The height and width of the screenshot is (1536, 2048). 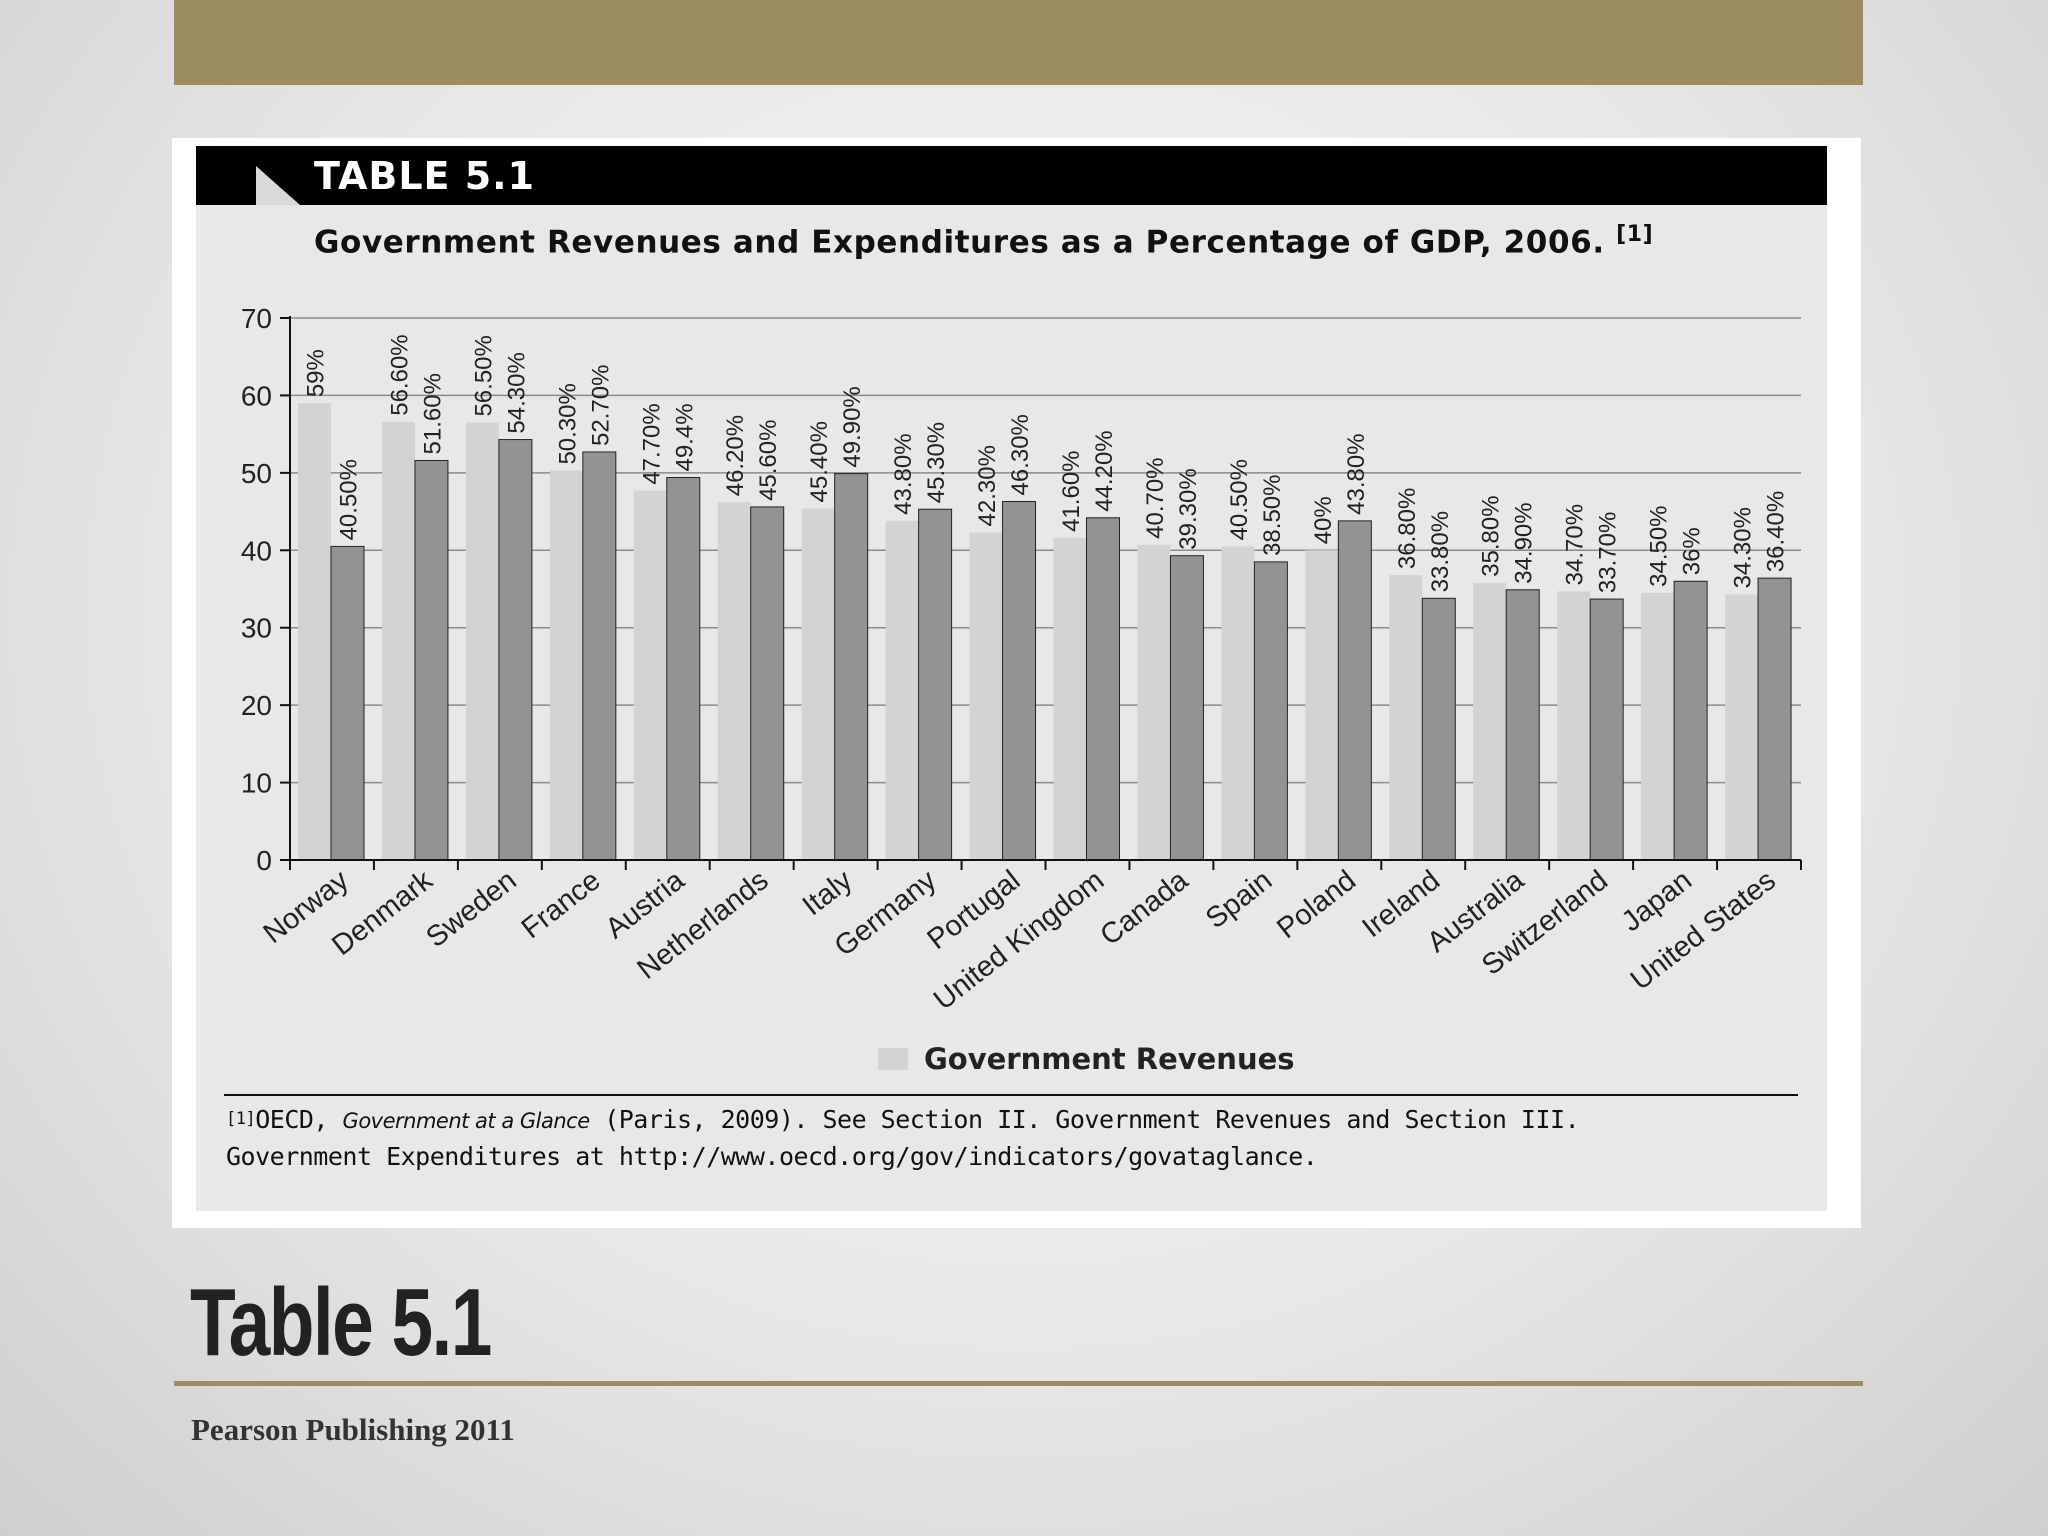 What do you see at coordinates (735, 455) in the screenshot?
I see `revenue-value-label: 46.20%` at bounding box center [735, 455].